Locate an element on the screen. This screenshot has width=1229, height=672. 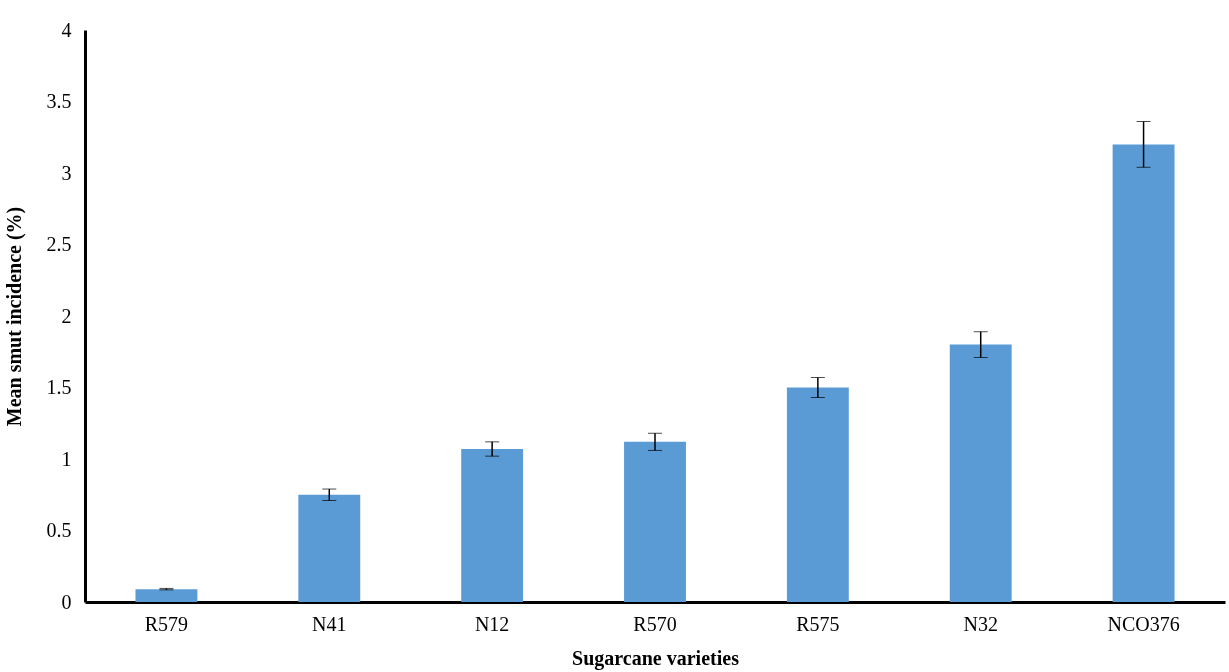
y-tick-label: 0.5 is located at coordinates (59, 530).